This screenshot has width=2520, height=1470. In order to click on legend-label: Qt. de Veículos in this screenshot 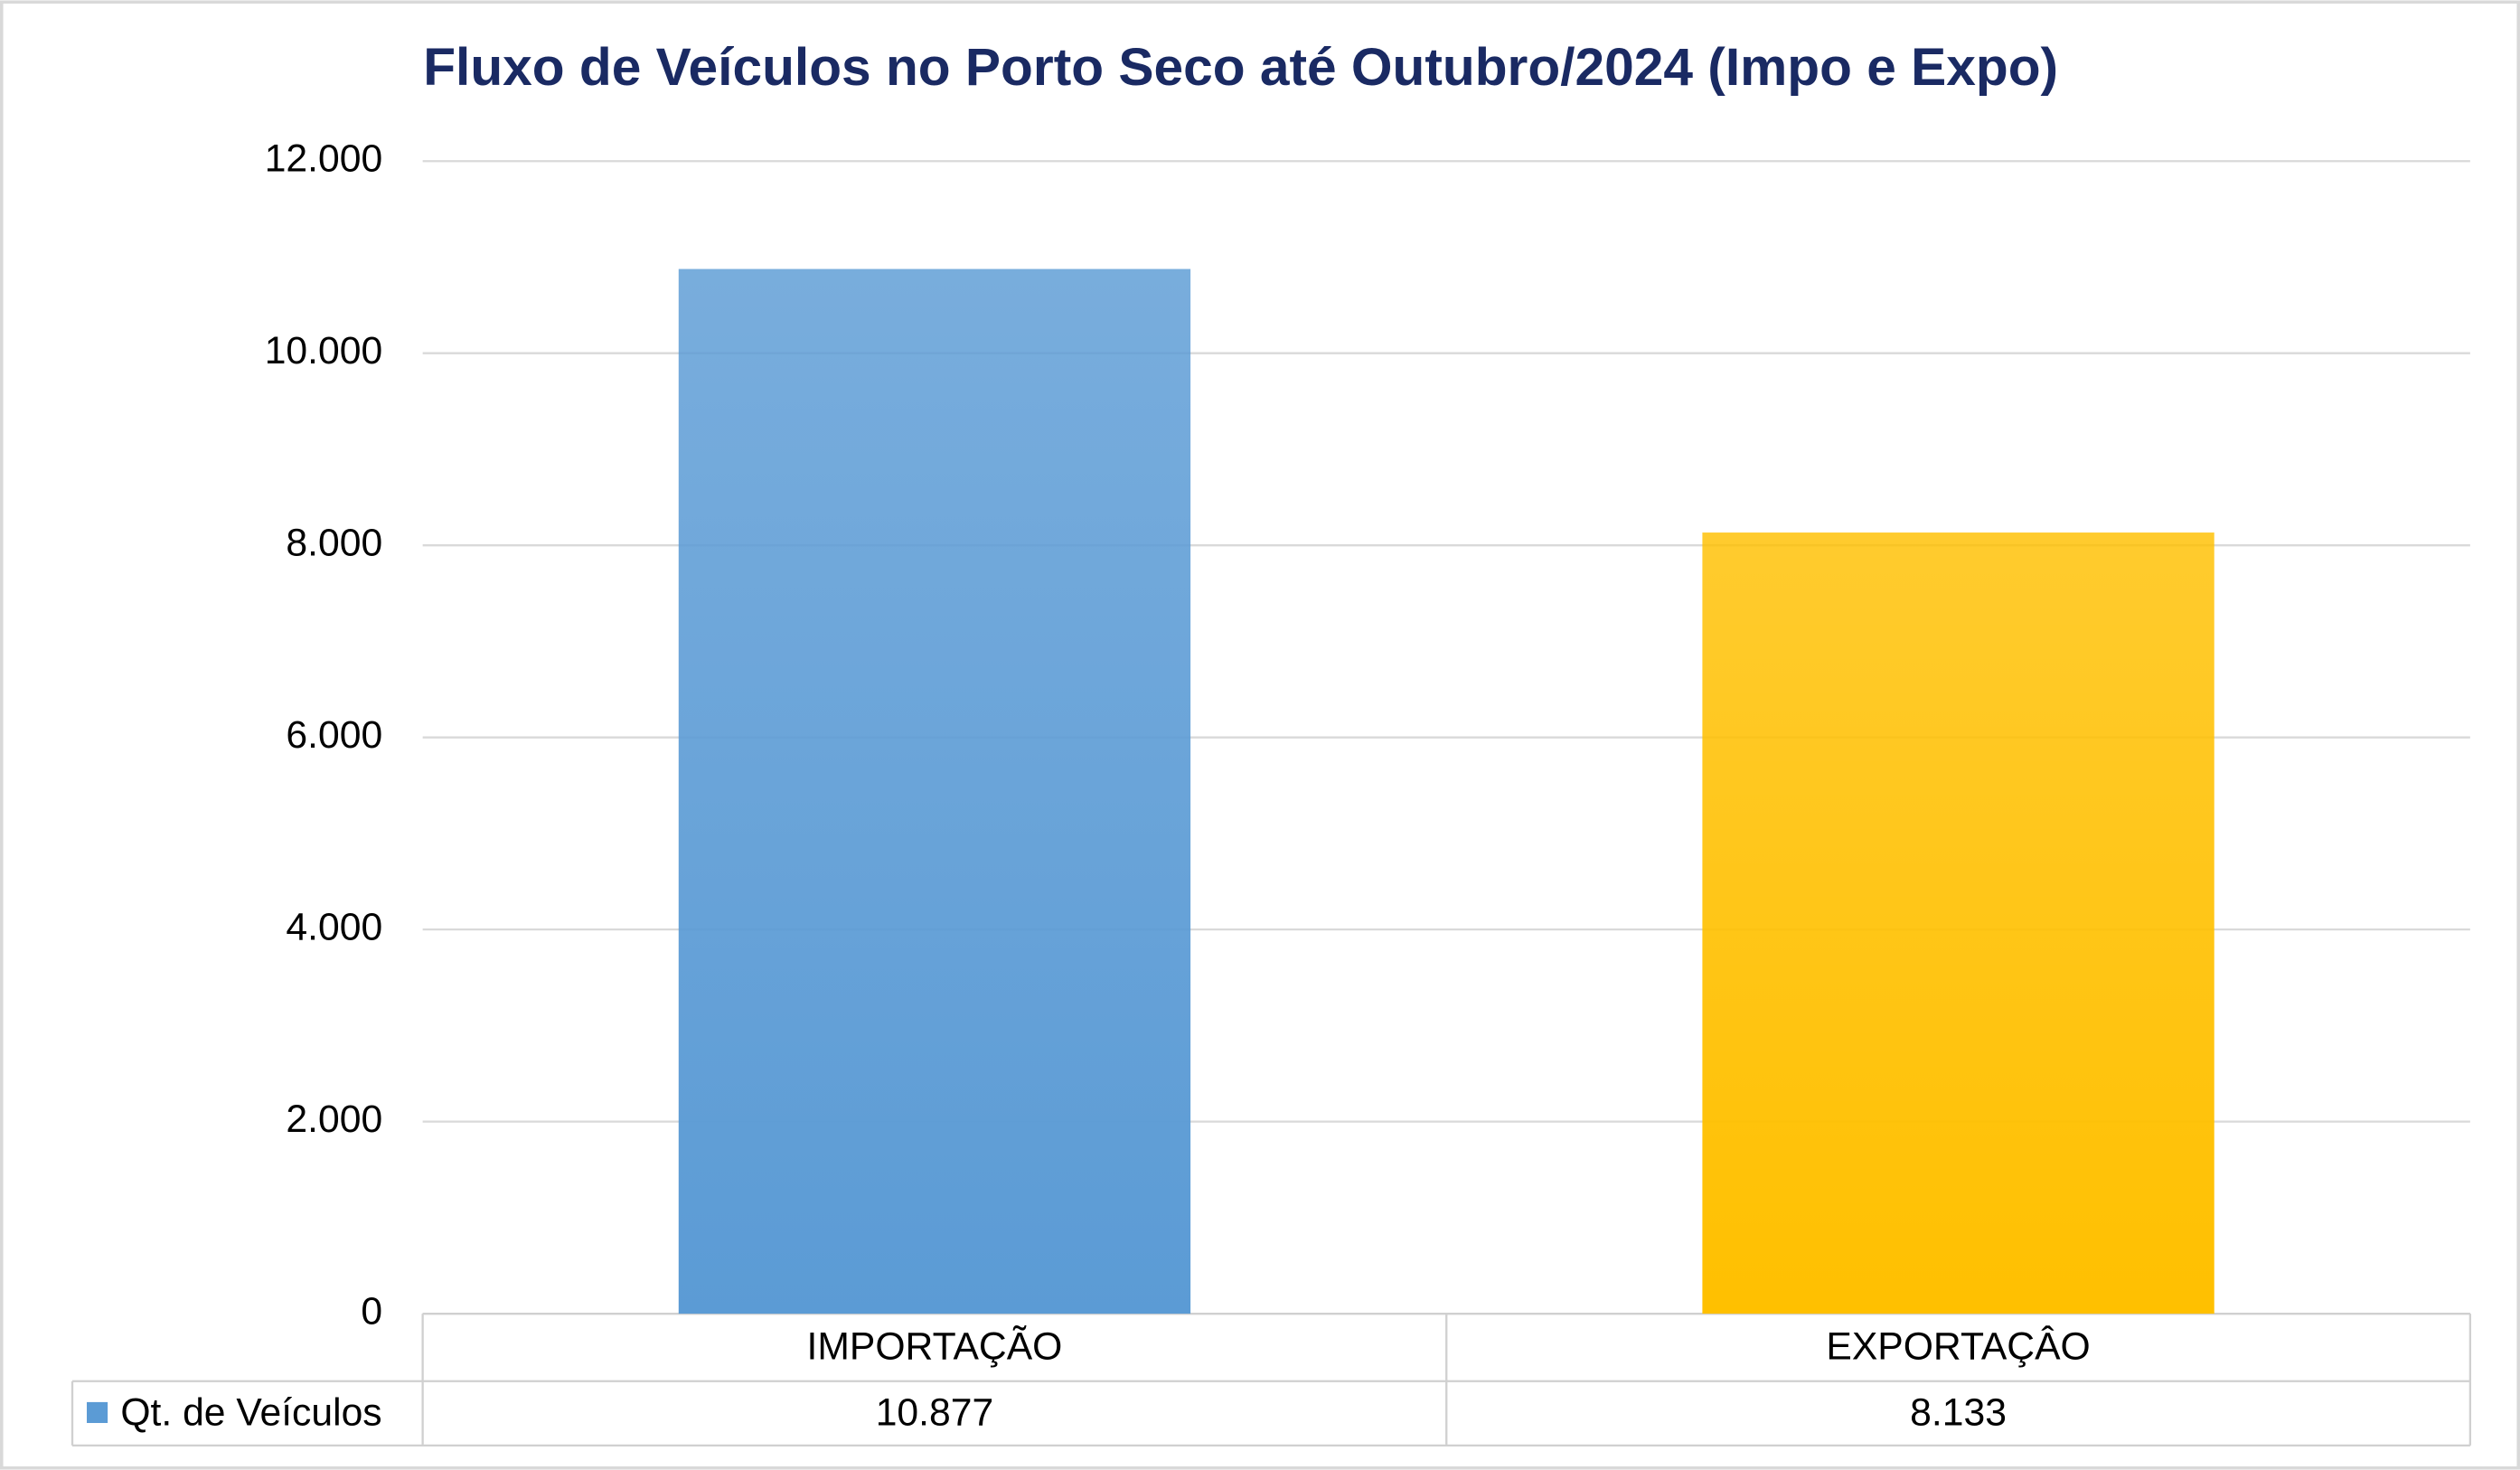, I will do `click(251, 1412)`.